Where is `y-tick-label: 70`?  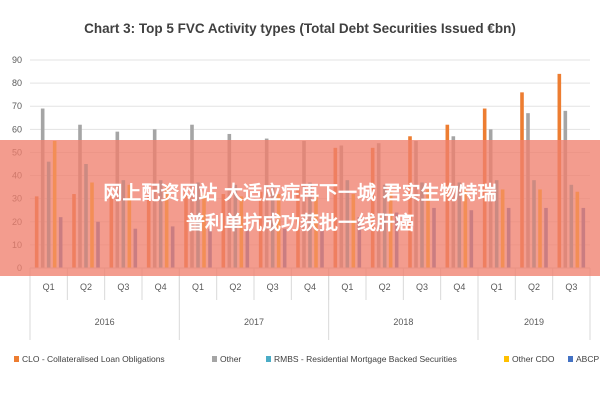
y-tick-label: 70 is located at coordinates (17, 106).